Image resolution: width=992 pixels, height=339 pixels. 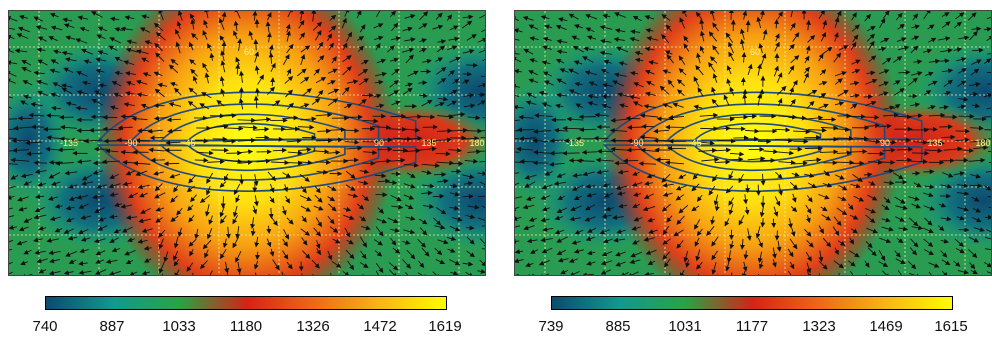 I want to click on map-grid-label: -135, so click(x=575, y=143).